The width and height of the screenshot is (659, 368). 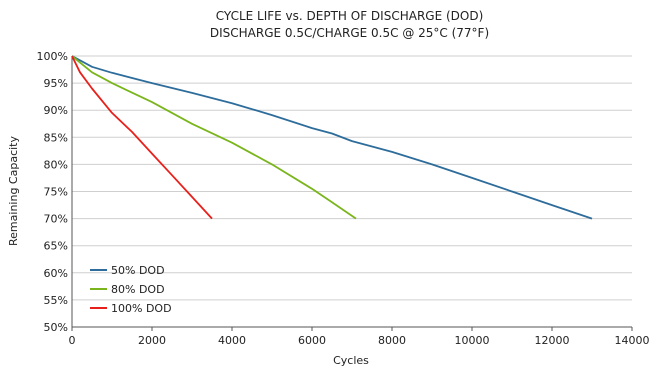 I want to click on y-axis-label: Remaining Capacity, so click(x=13, y=191).